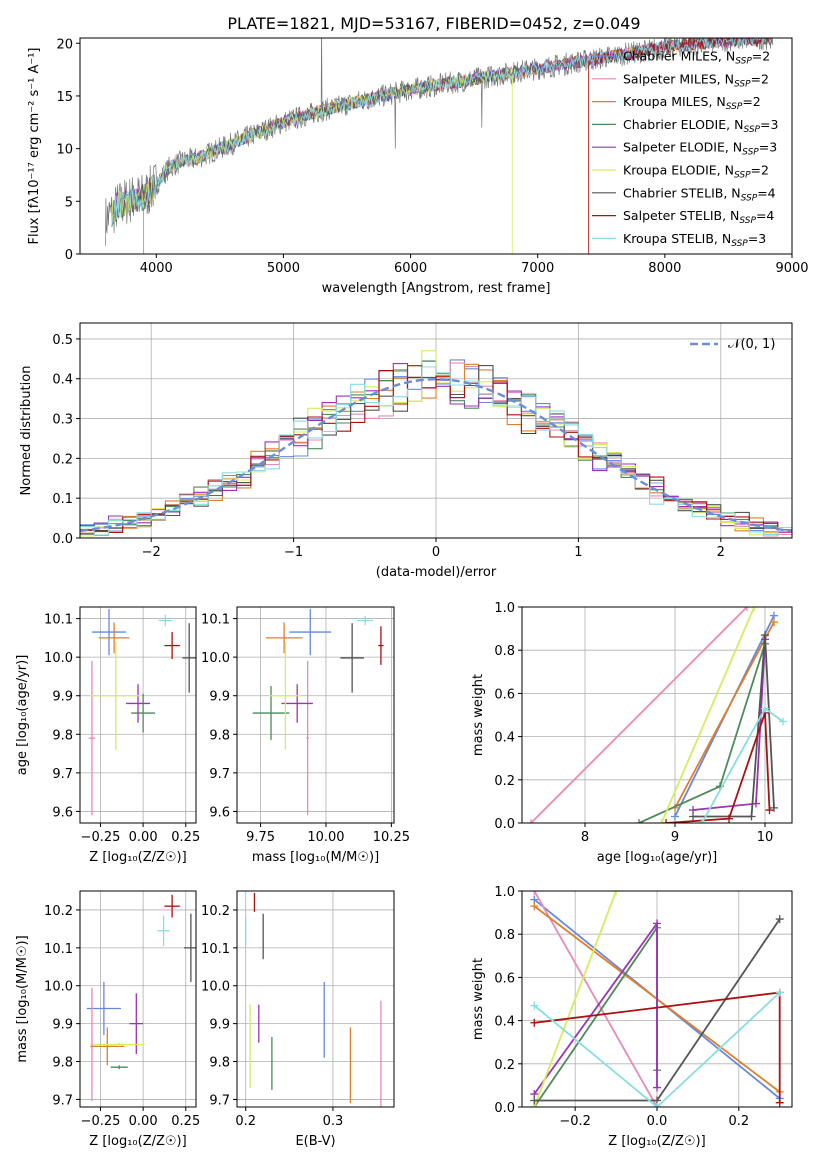 The image size is (819, 1170). Describe the element at coordinates (675, 837) in the screenshot. I see `x-tick-label: 9` at that location.